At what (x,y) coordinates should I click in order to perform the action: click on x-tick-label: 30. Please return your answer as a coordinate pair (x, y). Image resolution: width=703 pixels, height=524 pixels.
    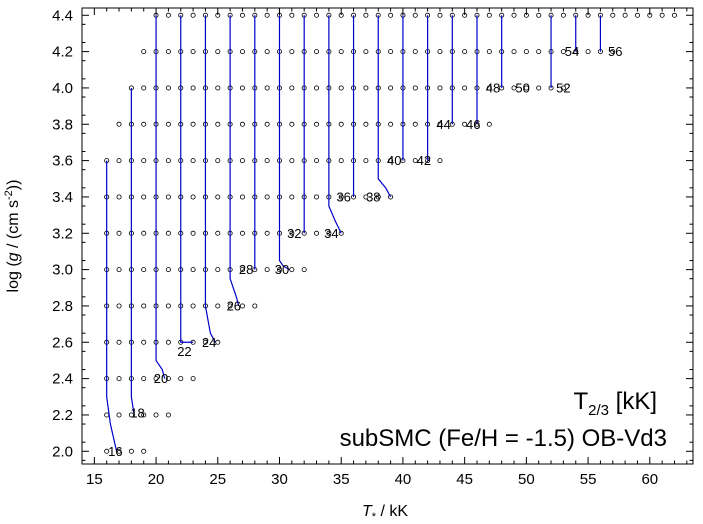
    Looking at the image, I should click on (279, 479).